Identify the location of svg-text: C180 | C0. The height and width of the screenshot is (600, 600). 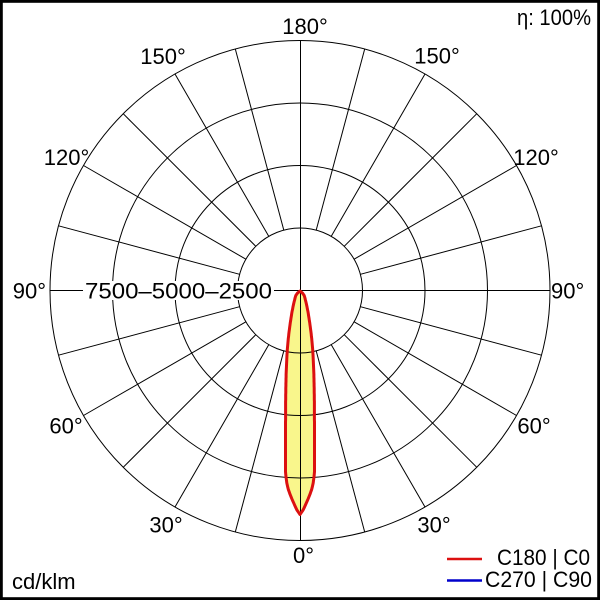
(543, 557).